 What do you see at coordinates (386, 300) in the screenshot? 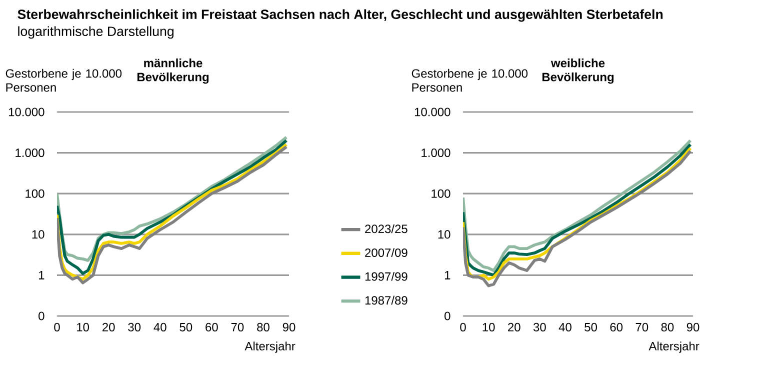
I see `legend-label: 1987/89` at bounding box center [386, 300].